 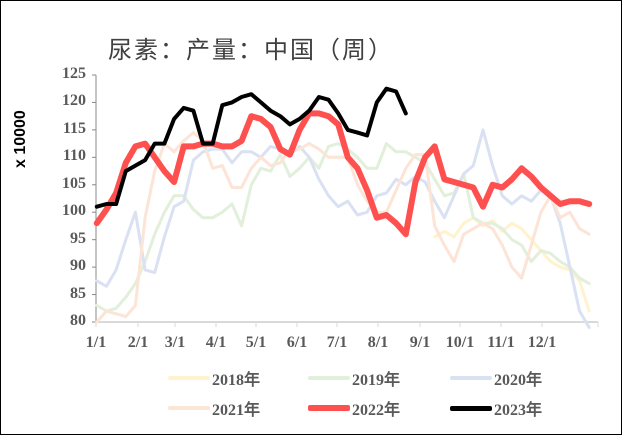 What do you see at coordinates (420, 342) in the screenshot?
I see `x-tick-label: 9/1` at bounding box center [420, 342].